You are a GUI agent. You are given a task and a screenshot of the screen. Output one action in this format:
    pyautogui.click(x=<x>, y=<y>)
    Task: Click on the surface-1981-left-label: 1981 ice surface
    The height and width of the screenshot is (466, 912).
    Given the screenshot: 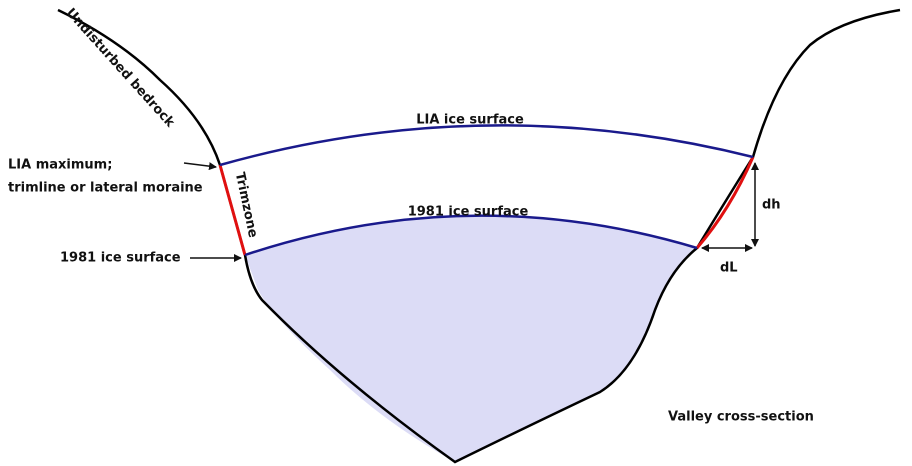 What is the action you would take?
    pyautogui.click(x=120, y=258)
    